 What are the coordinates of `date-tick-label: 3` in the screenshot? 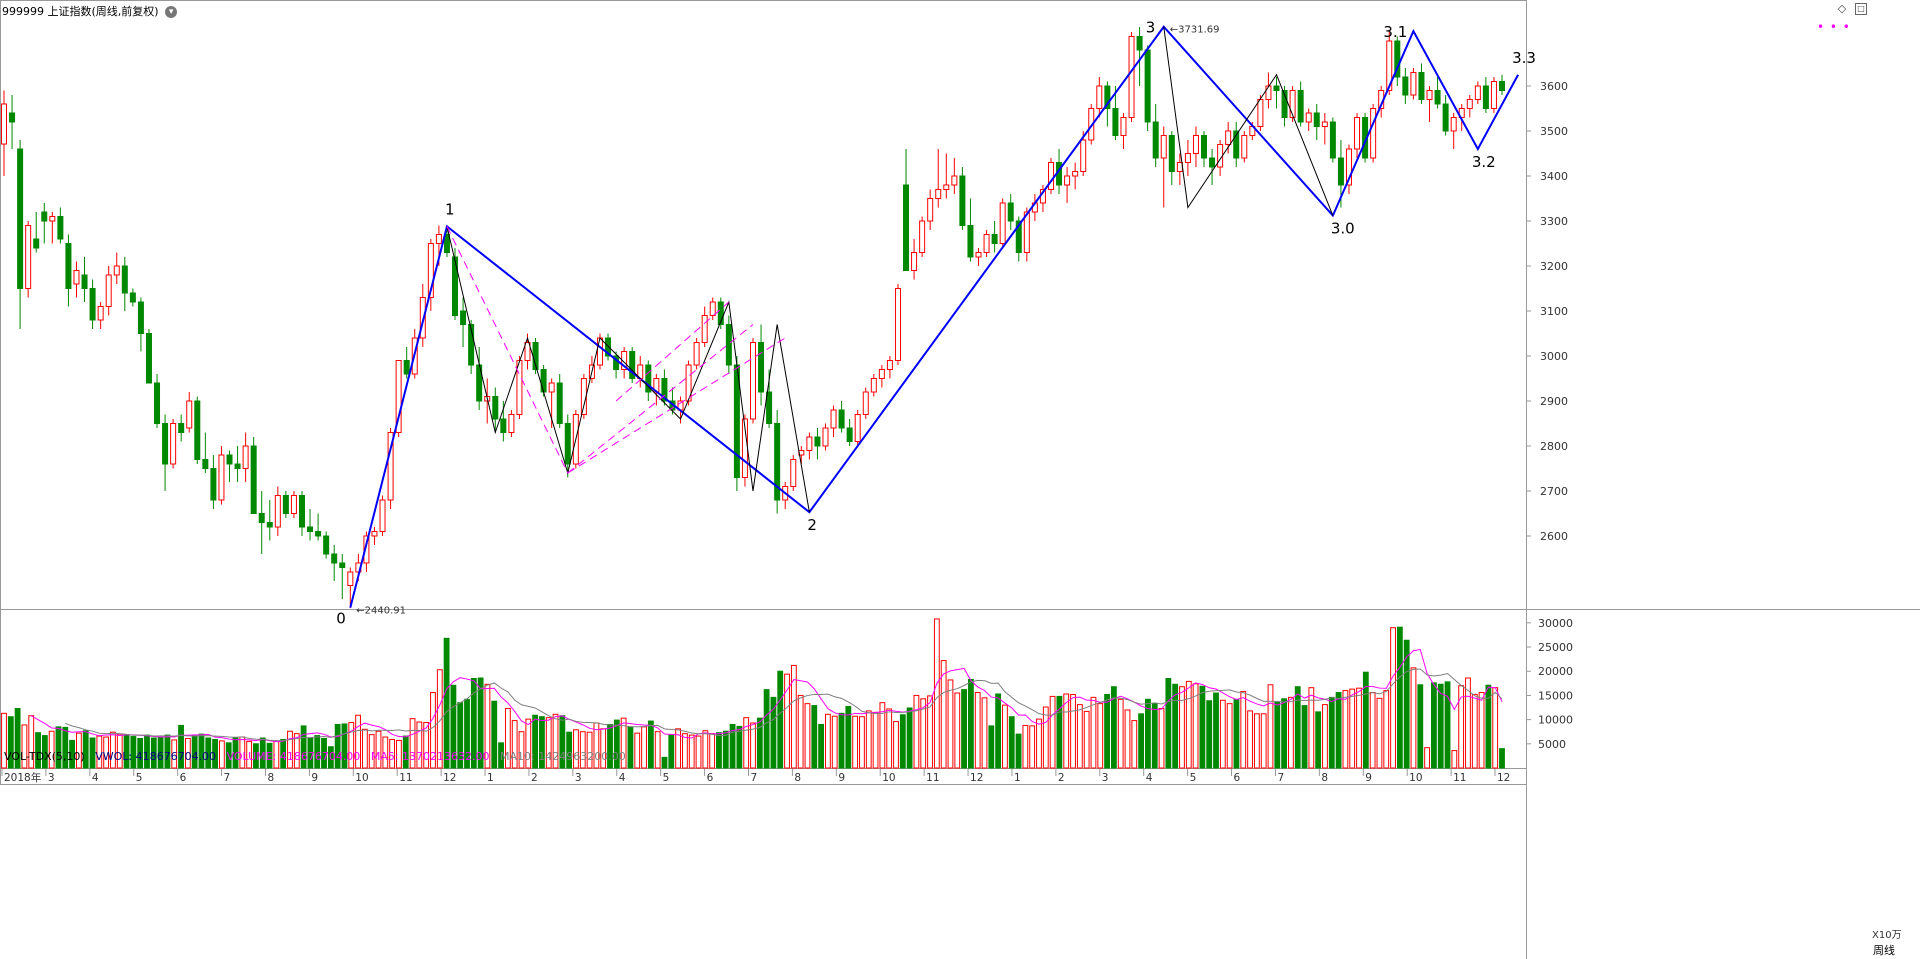 It's located at (1105, 778).